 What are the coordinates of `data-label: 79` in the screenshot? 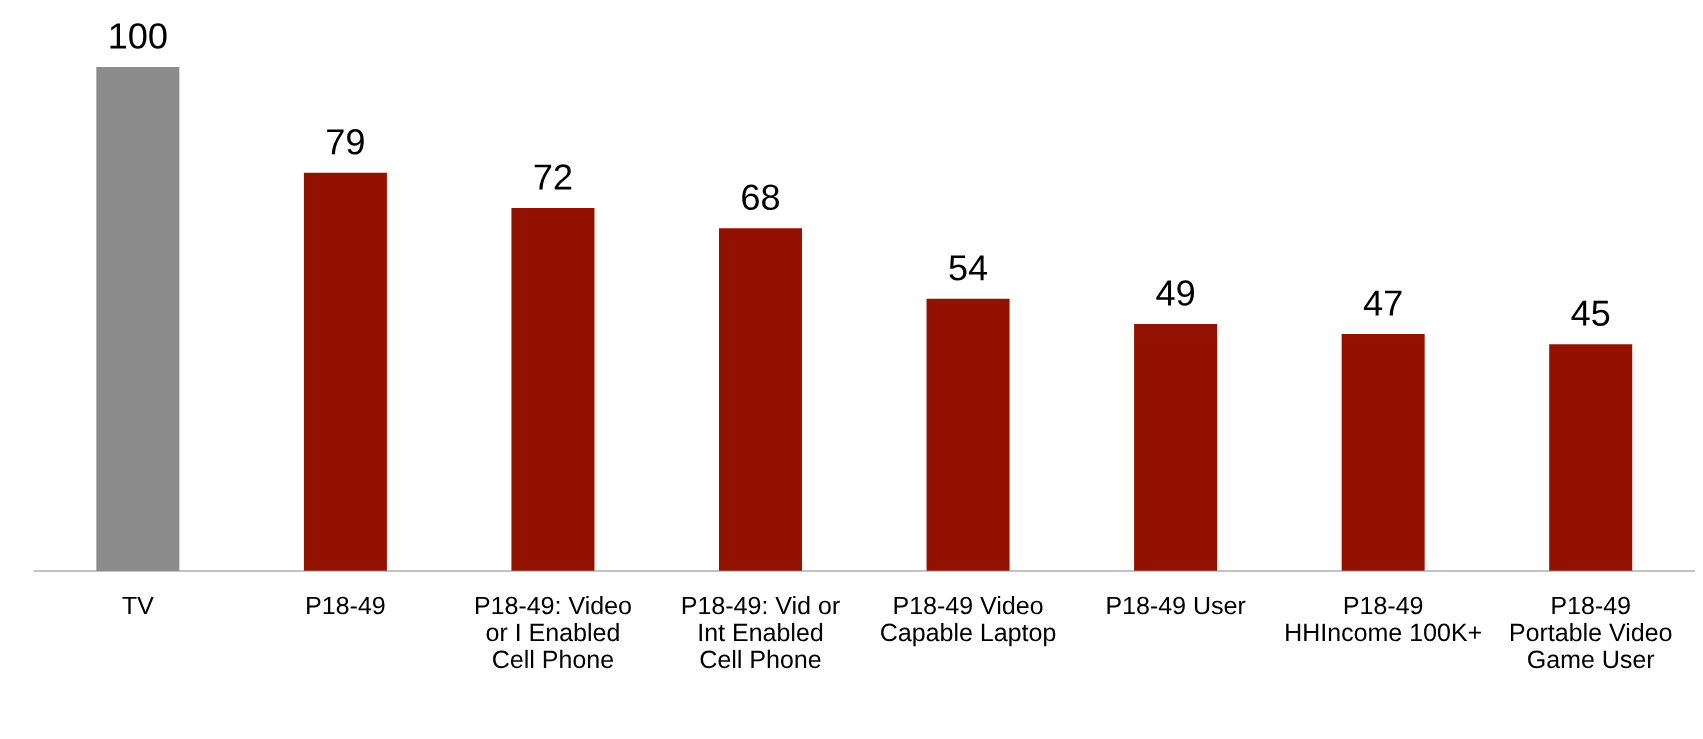 It's located at (345, 142).